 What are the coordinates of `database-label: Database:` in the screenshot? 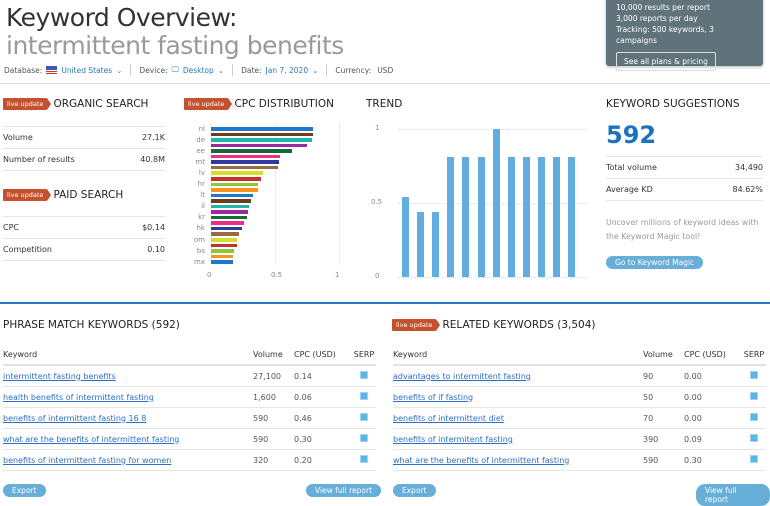 It's located at (23, 70).